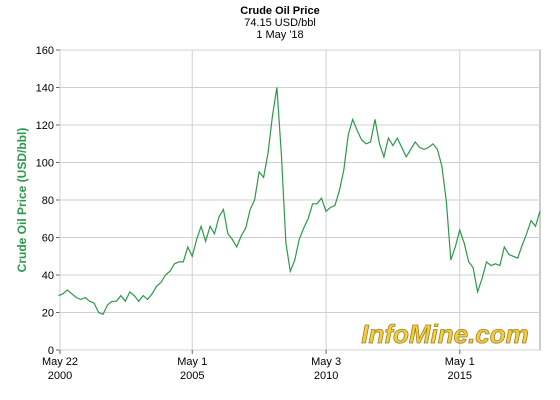  Describe the element at coordinates (460, 376) in the screenshot. I see `x-tick-year: 2015` at that location.